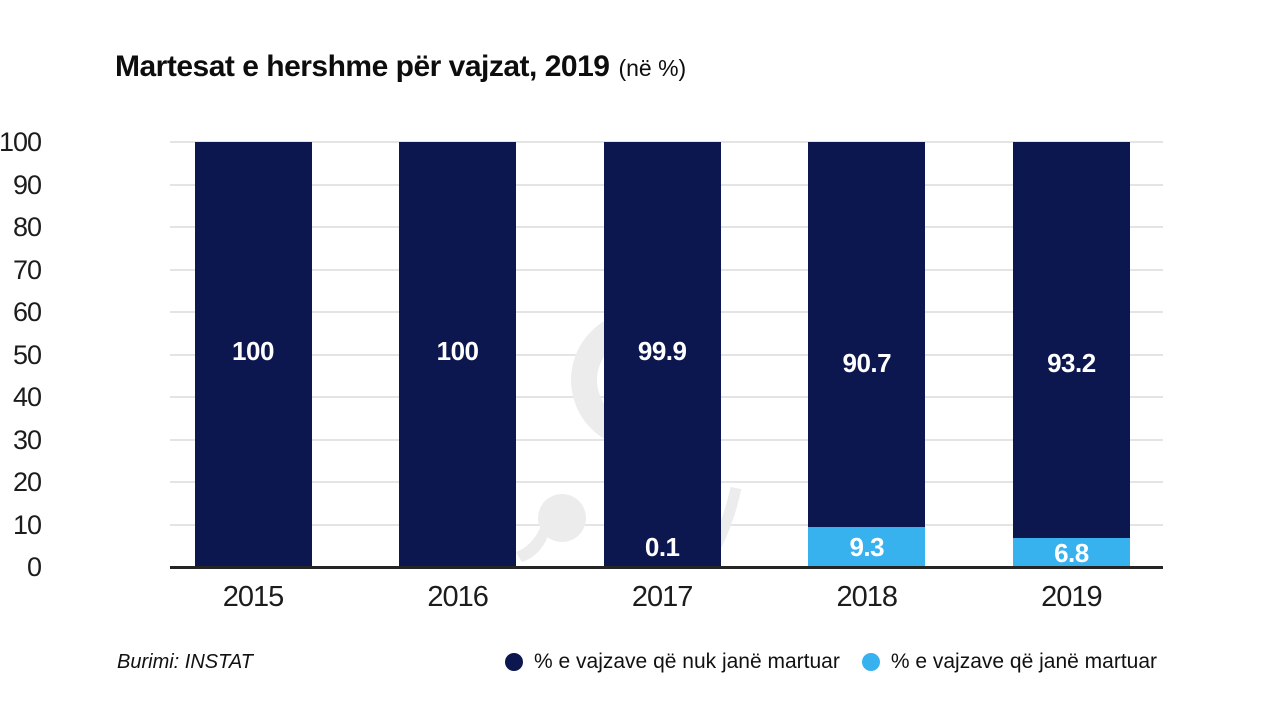 This screenshot has width=1280, height=720. What do you see at coordinates (687, 661) in the screenshot?
I see `legend-label: % e vajzave që nuk janë martuar` at bounding box center [687, 661].